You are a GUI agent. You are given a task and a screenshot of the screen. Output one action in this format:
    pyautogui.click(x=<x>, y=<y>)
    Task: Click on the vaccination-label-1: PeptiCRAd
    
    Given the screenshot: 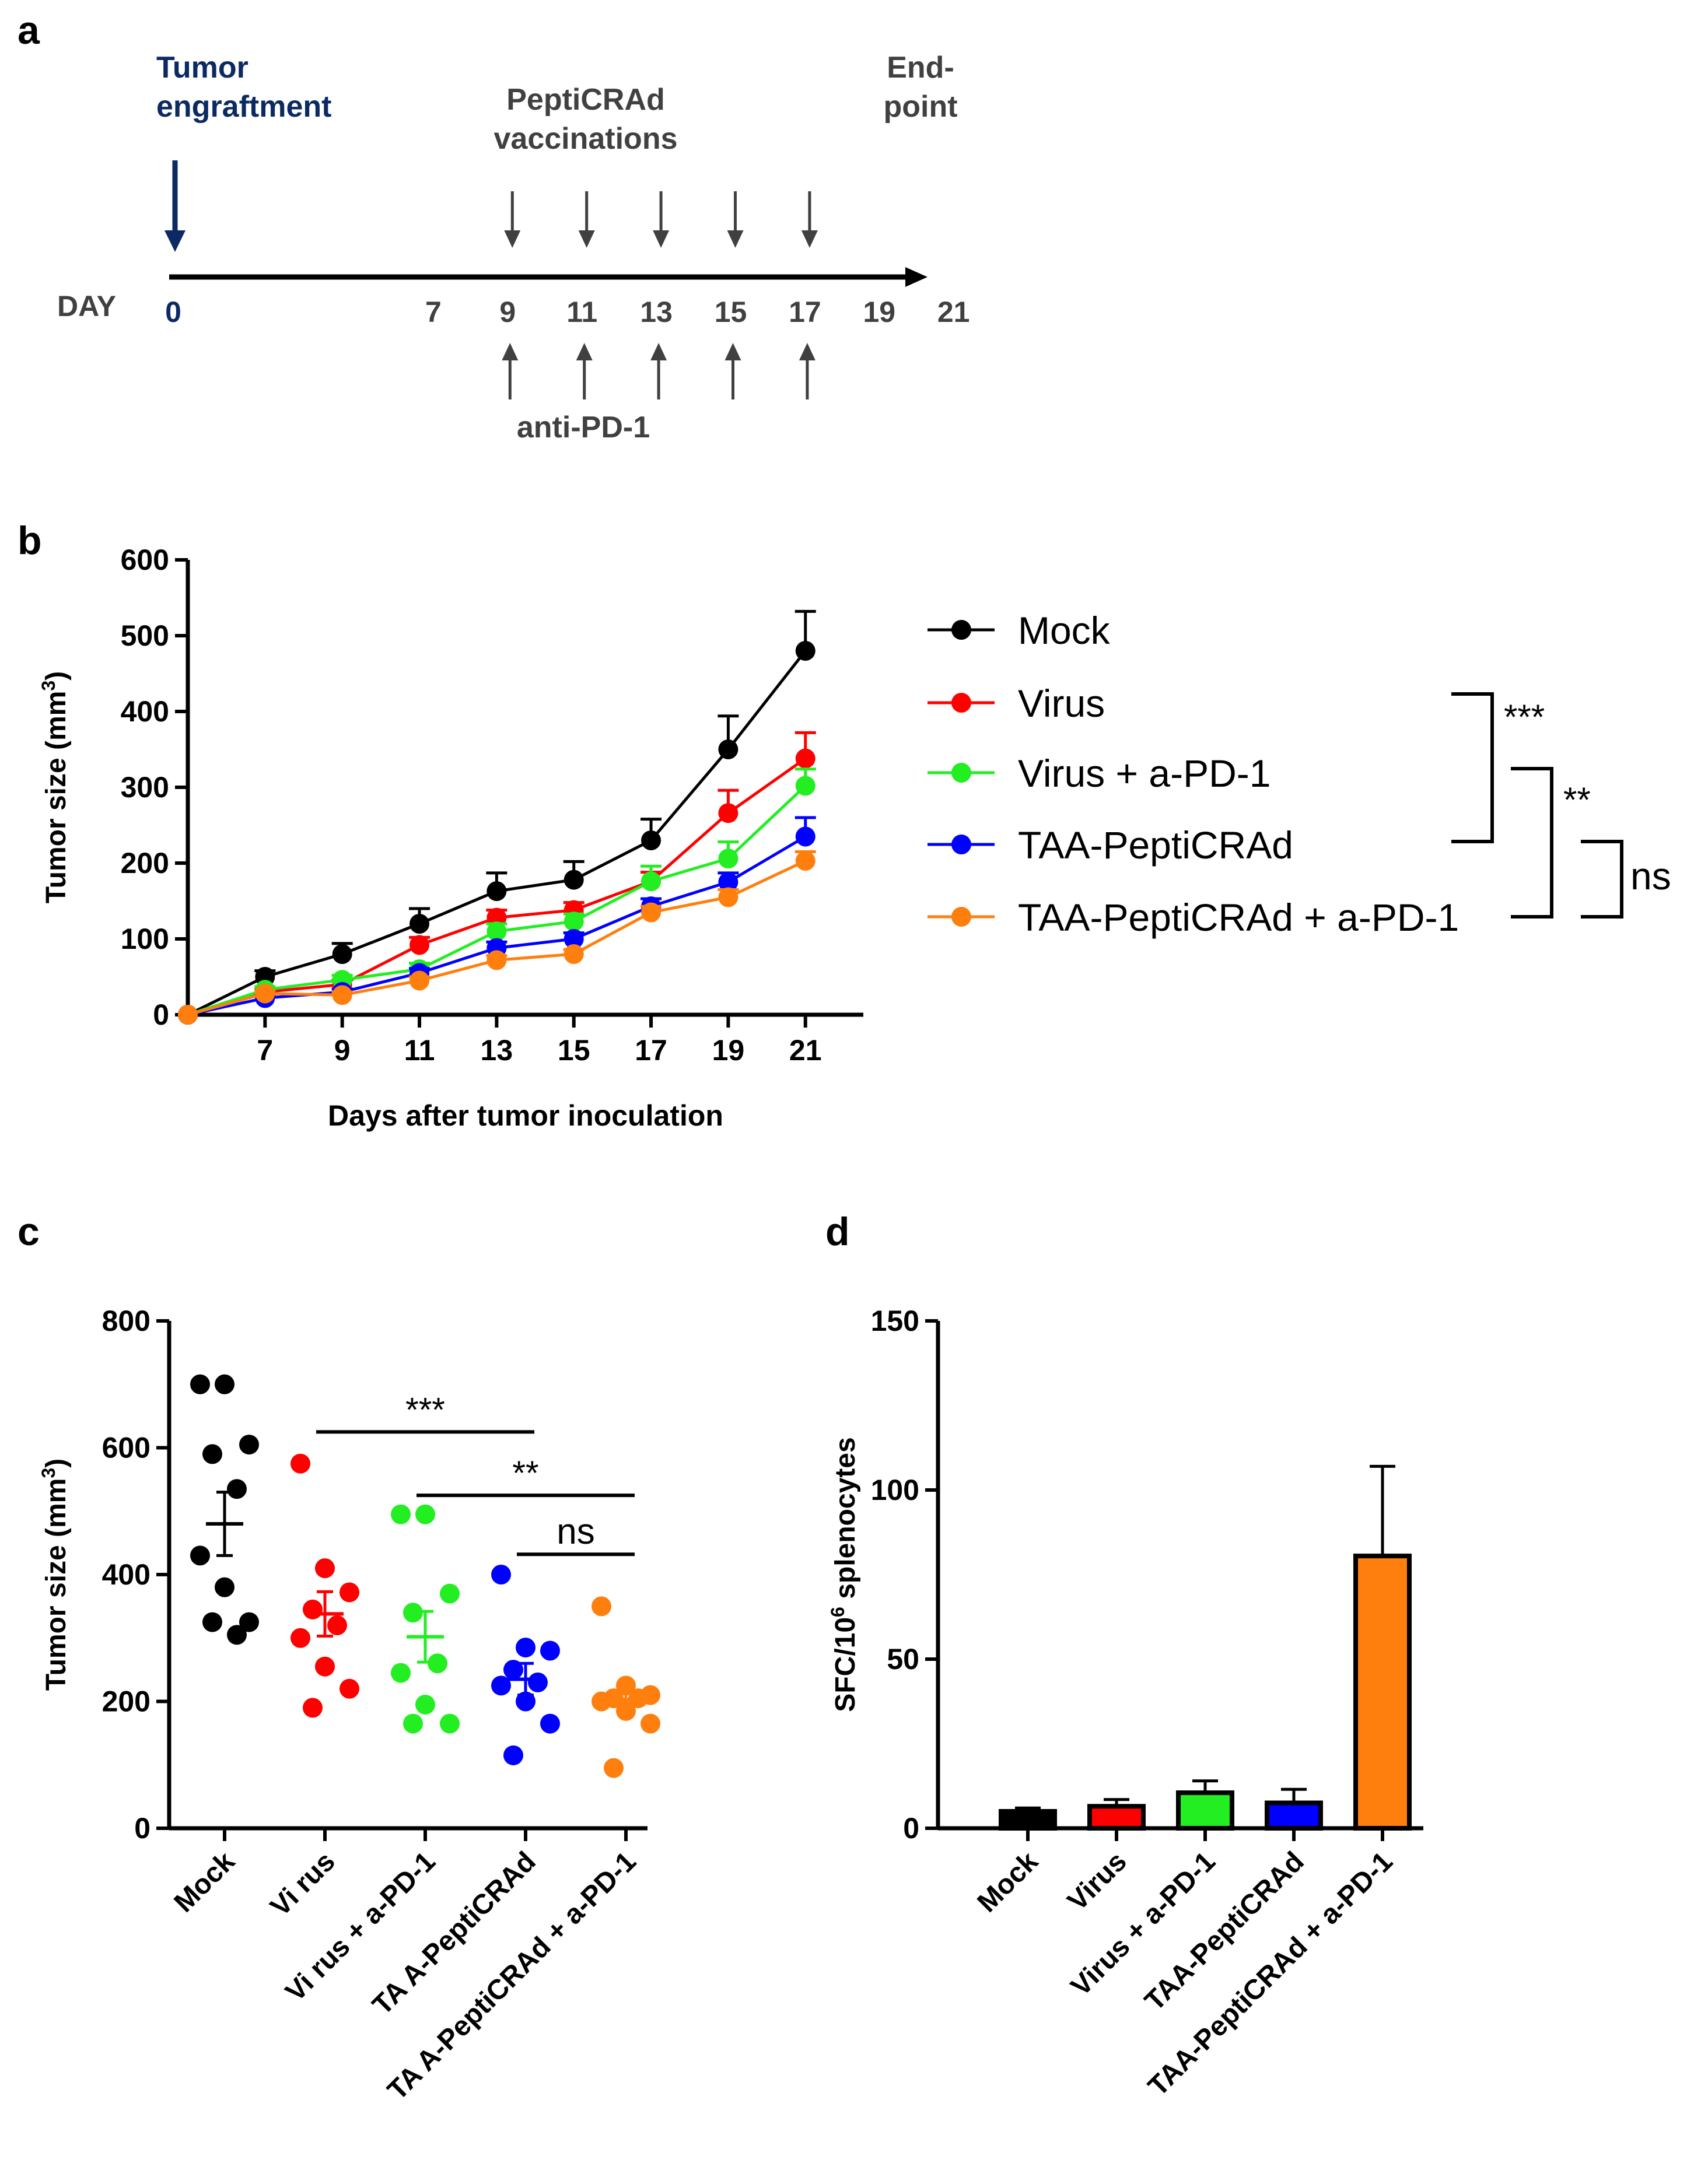 What is the action you would take?
    pyautogui.click(x=585, y=100)
    